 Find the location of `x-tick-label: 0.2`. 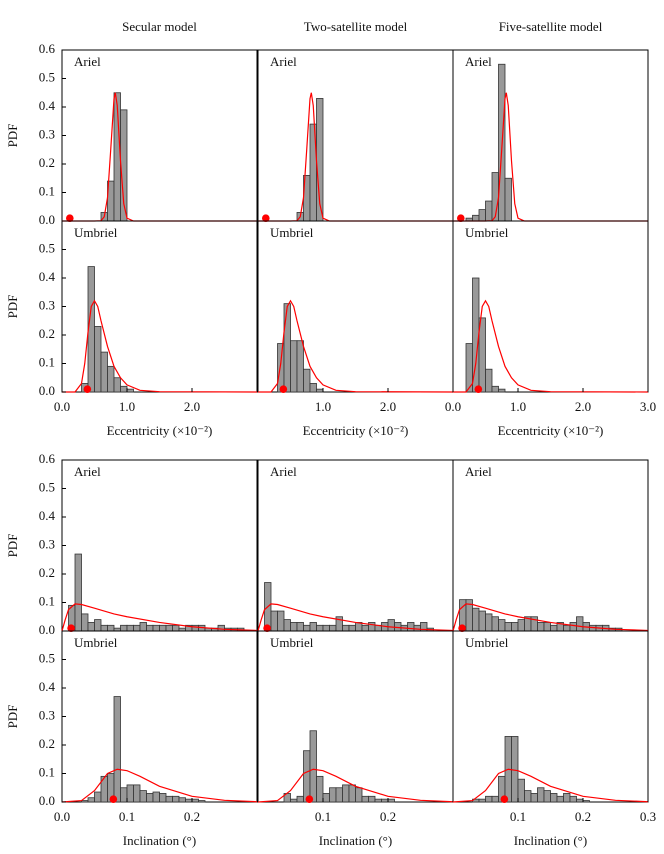

x-tick-label: 0.2 is located at coordinates (583, 816).